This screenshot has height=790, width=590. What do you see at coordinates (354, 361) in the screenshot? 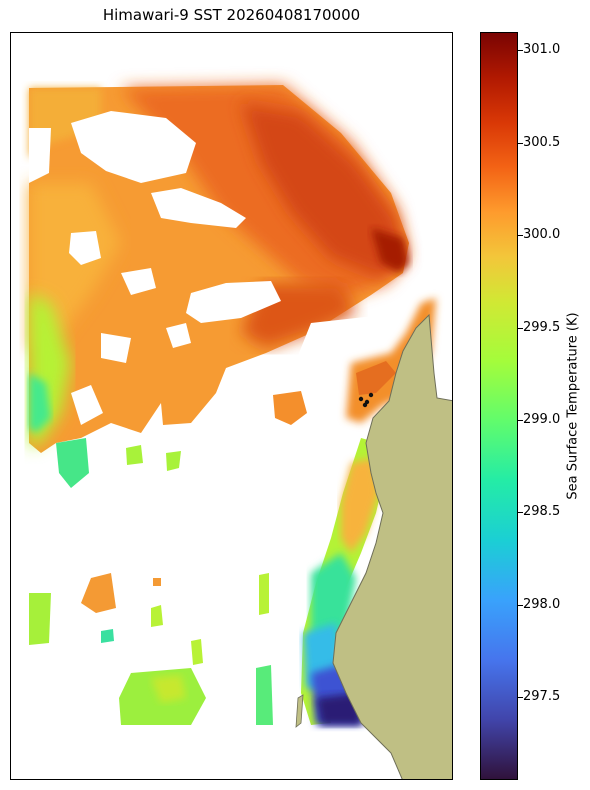
I see `sst-data-coast-patches` at bounding box center [354, 361].